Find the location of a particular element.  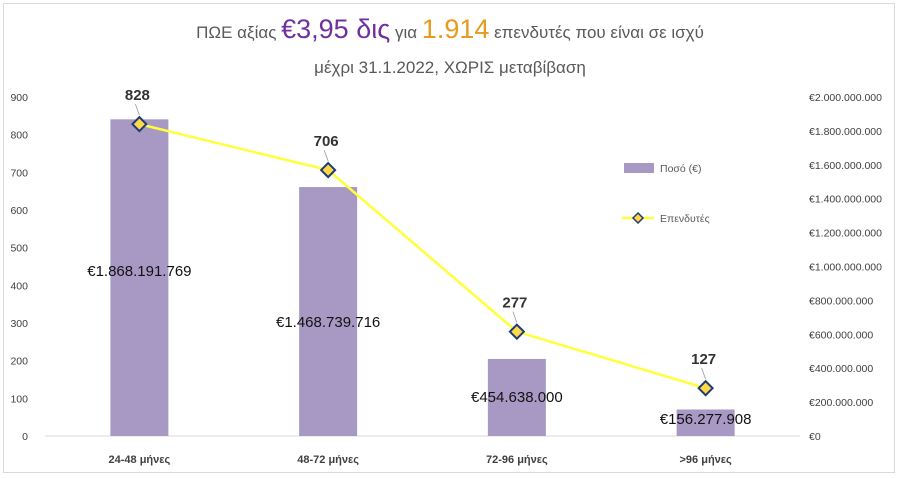

title-part-2: για is located at coordinates (406, 32).